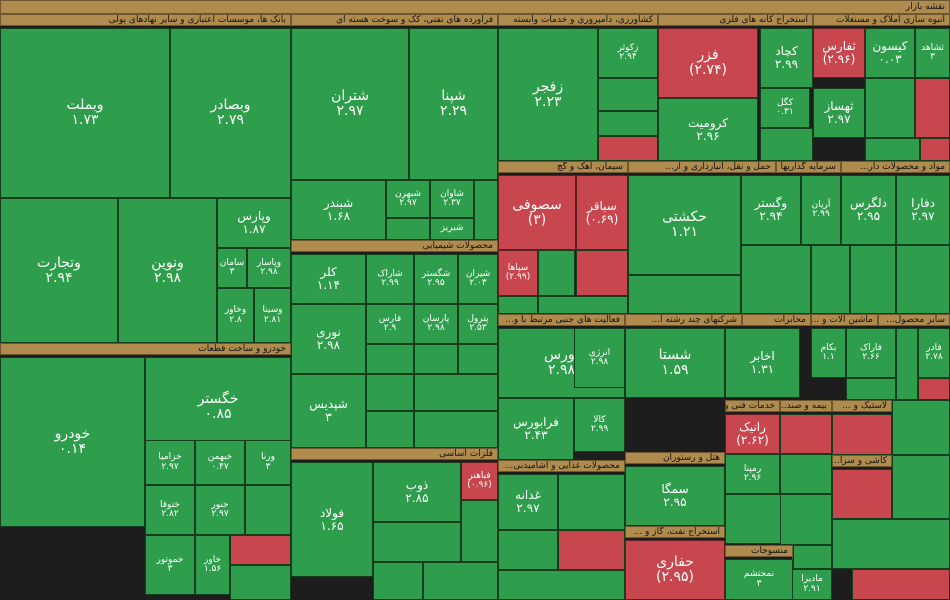 Image resolution: width=950 pixels, height=600 pixels. I want to click on tile-hafari: حفاری (۲.۹۵), so click(675, 570).